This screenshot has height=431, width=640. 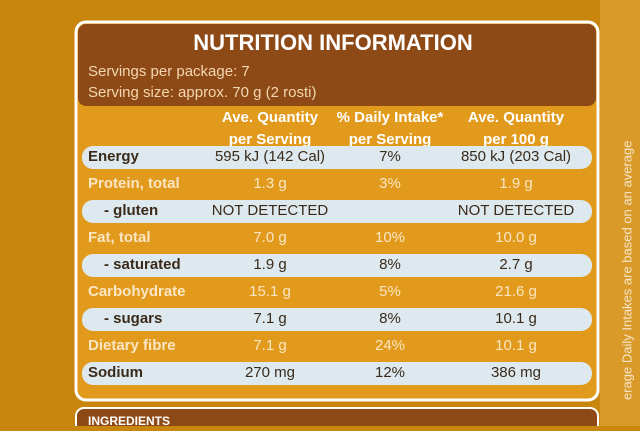 What do you see at coordinates (516, 237) in the screenshot?
I see `cell: 10.0 g` at bounding box center [516, 237].